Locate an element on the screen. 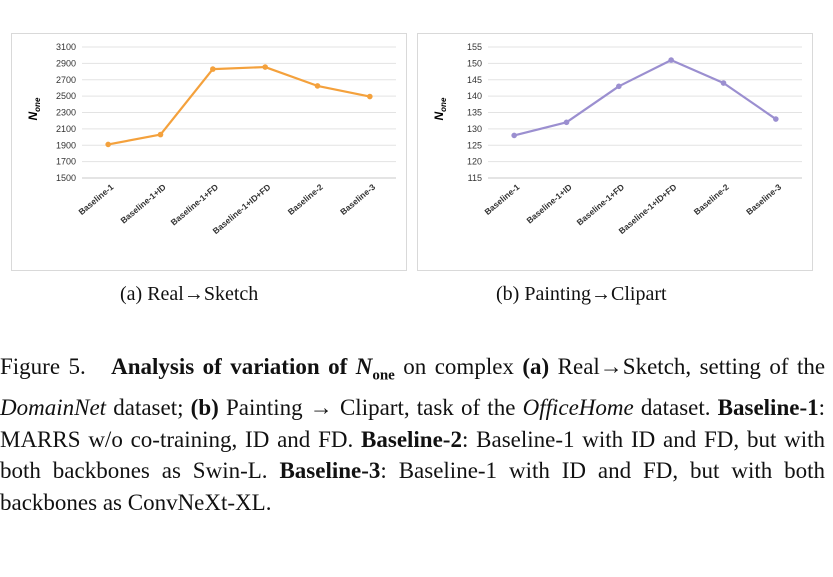 Image resolution: width=833 pixels, height=577 pixels. y-tick-label: 155 is located at coordinates (474, 47).